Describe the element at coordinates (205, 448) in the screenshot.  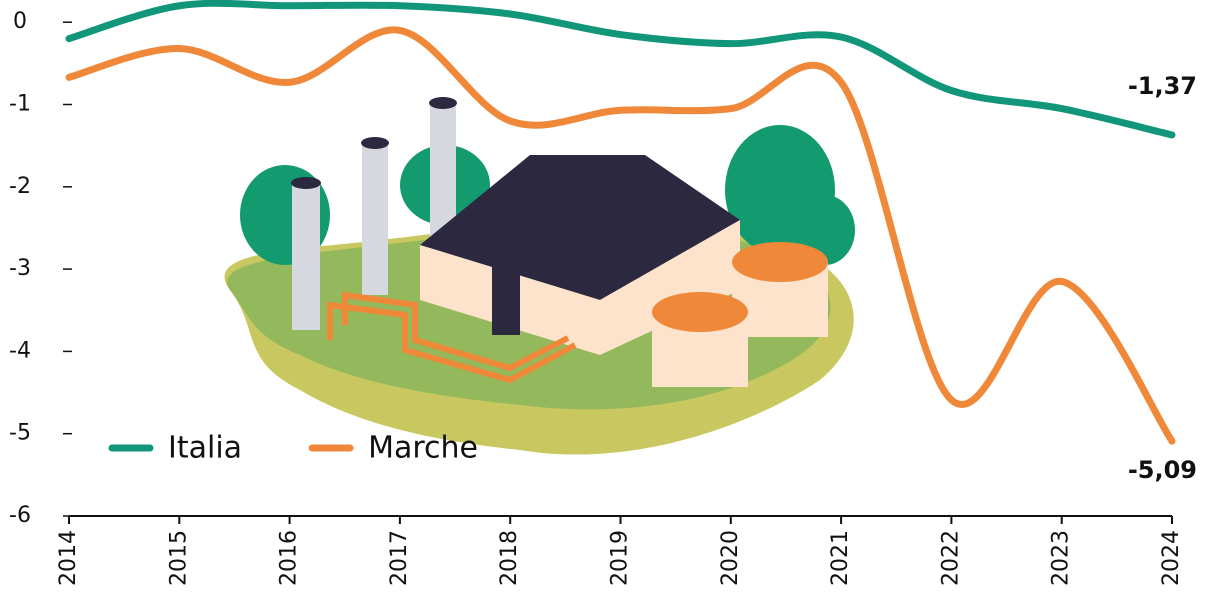
I see `legend-label: Italia` at that location.